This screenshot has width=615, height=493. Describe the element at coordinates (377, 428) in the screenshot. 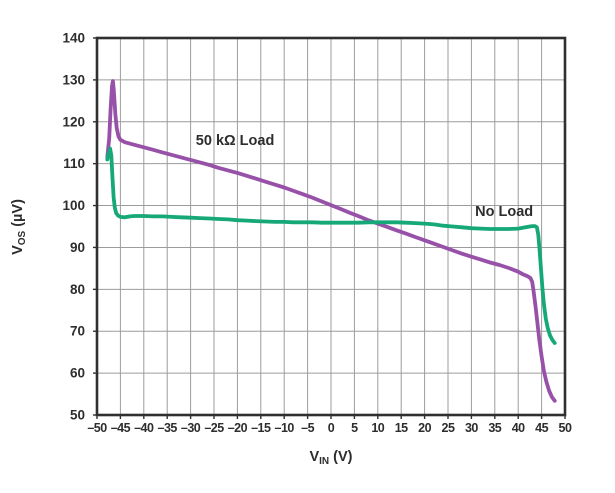

I see `x-tick-label: 10` at that location.